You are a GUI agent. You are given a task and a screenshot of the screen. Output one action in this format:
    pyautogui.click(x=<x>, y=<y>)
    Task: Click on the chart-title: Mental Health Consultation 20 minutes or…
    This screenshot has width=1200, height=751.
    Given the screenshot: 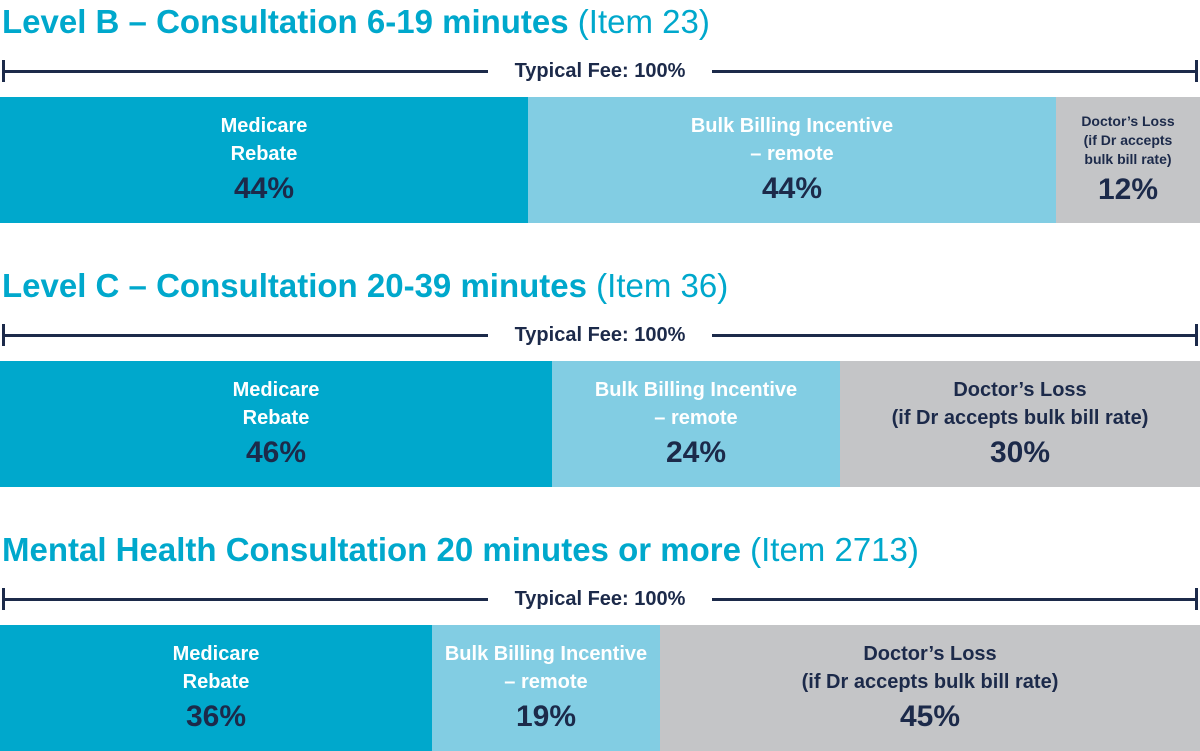 What is the action you would take?
    pyautogui.click(x=460, y=550)
    